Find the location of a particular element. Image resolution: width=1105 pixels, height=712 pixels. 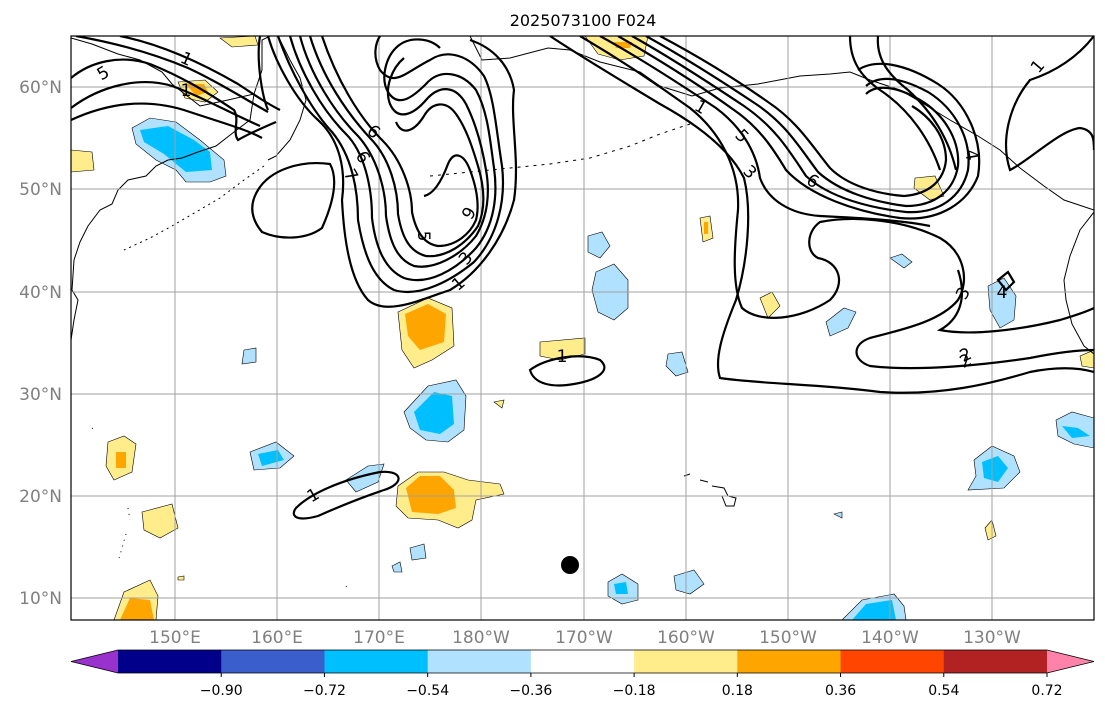

colorbar-outline is located at coordinates (582, 661).